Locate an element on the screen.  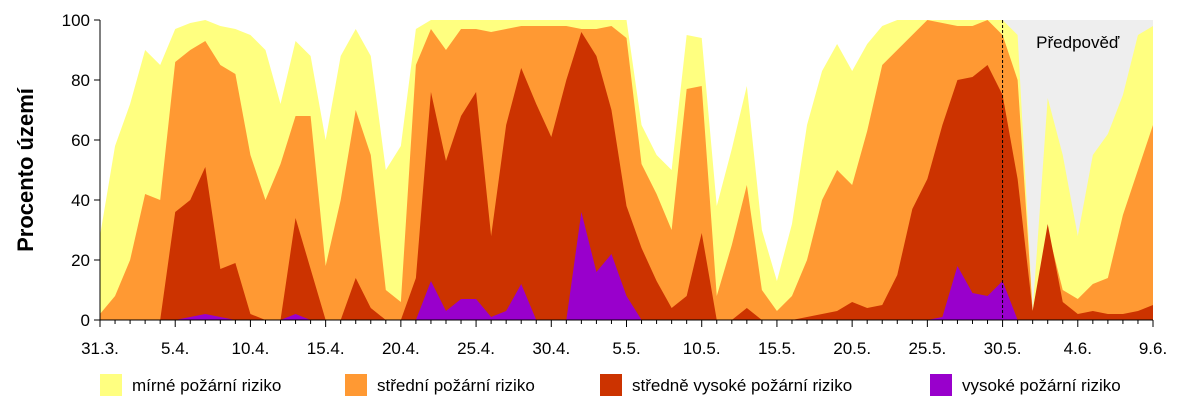
legend-label: vysoké požární riziko is located at coordinates (1041, 385).